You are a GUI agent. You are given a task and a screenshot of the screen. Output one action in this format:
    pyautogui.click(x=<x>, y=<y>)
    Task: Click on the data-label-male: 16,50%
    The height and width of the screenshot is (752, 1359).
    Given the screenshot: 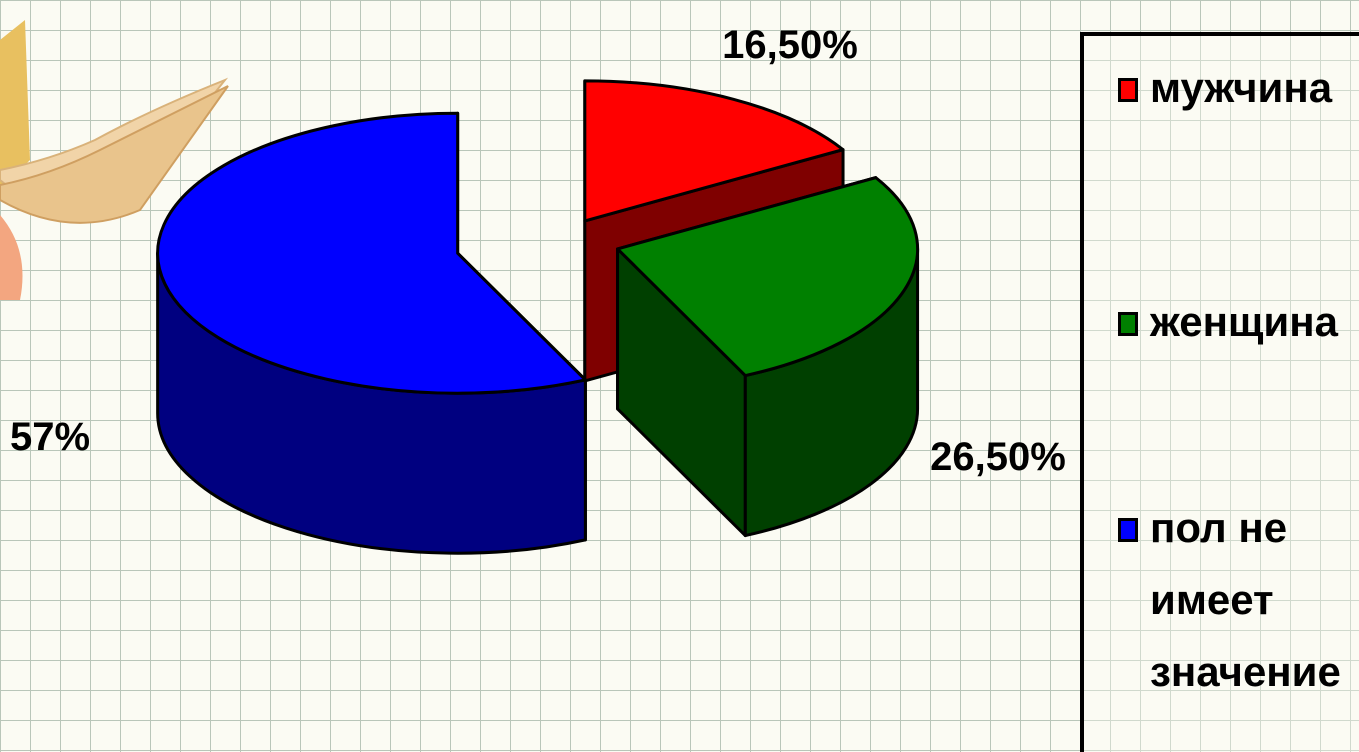 What is the action you would take?
    pyautogui.click(x=790, y=45)
    